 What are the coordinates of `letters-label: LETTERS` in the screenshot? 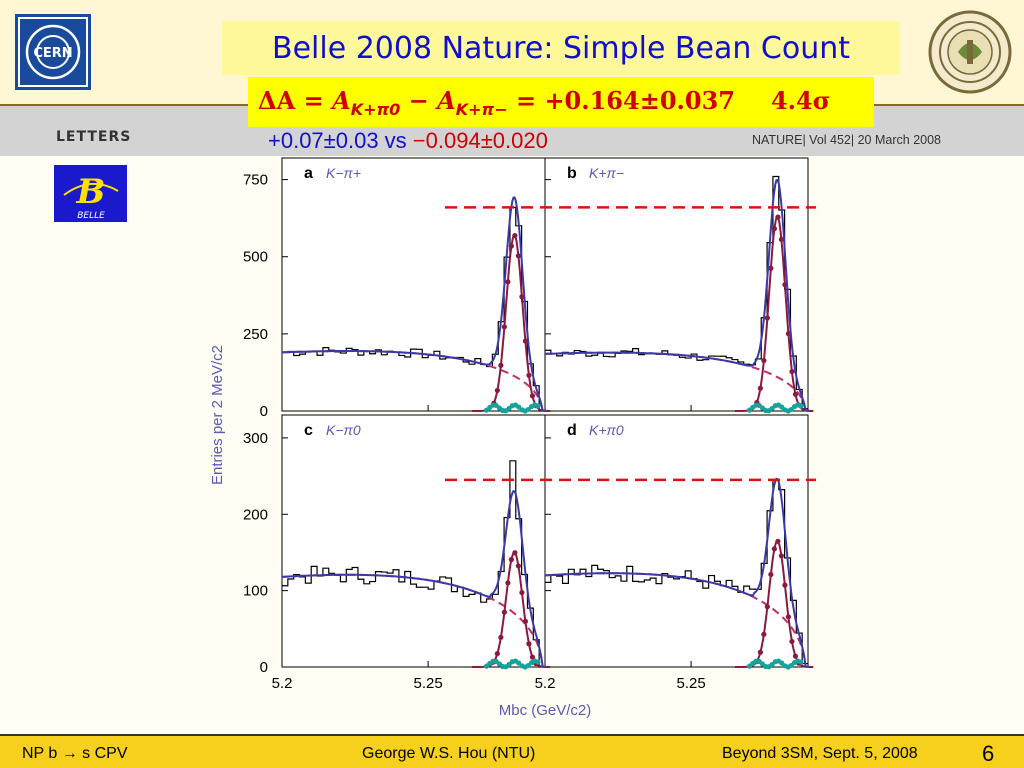 It's located at (94, 137).